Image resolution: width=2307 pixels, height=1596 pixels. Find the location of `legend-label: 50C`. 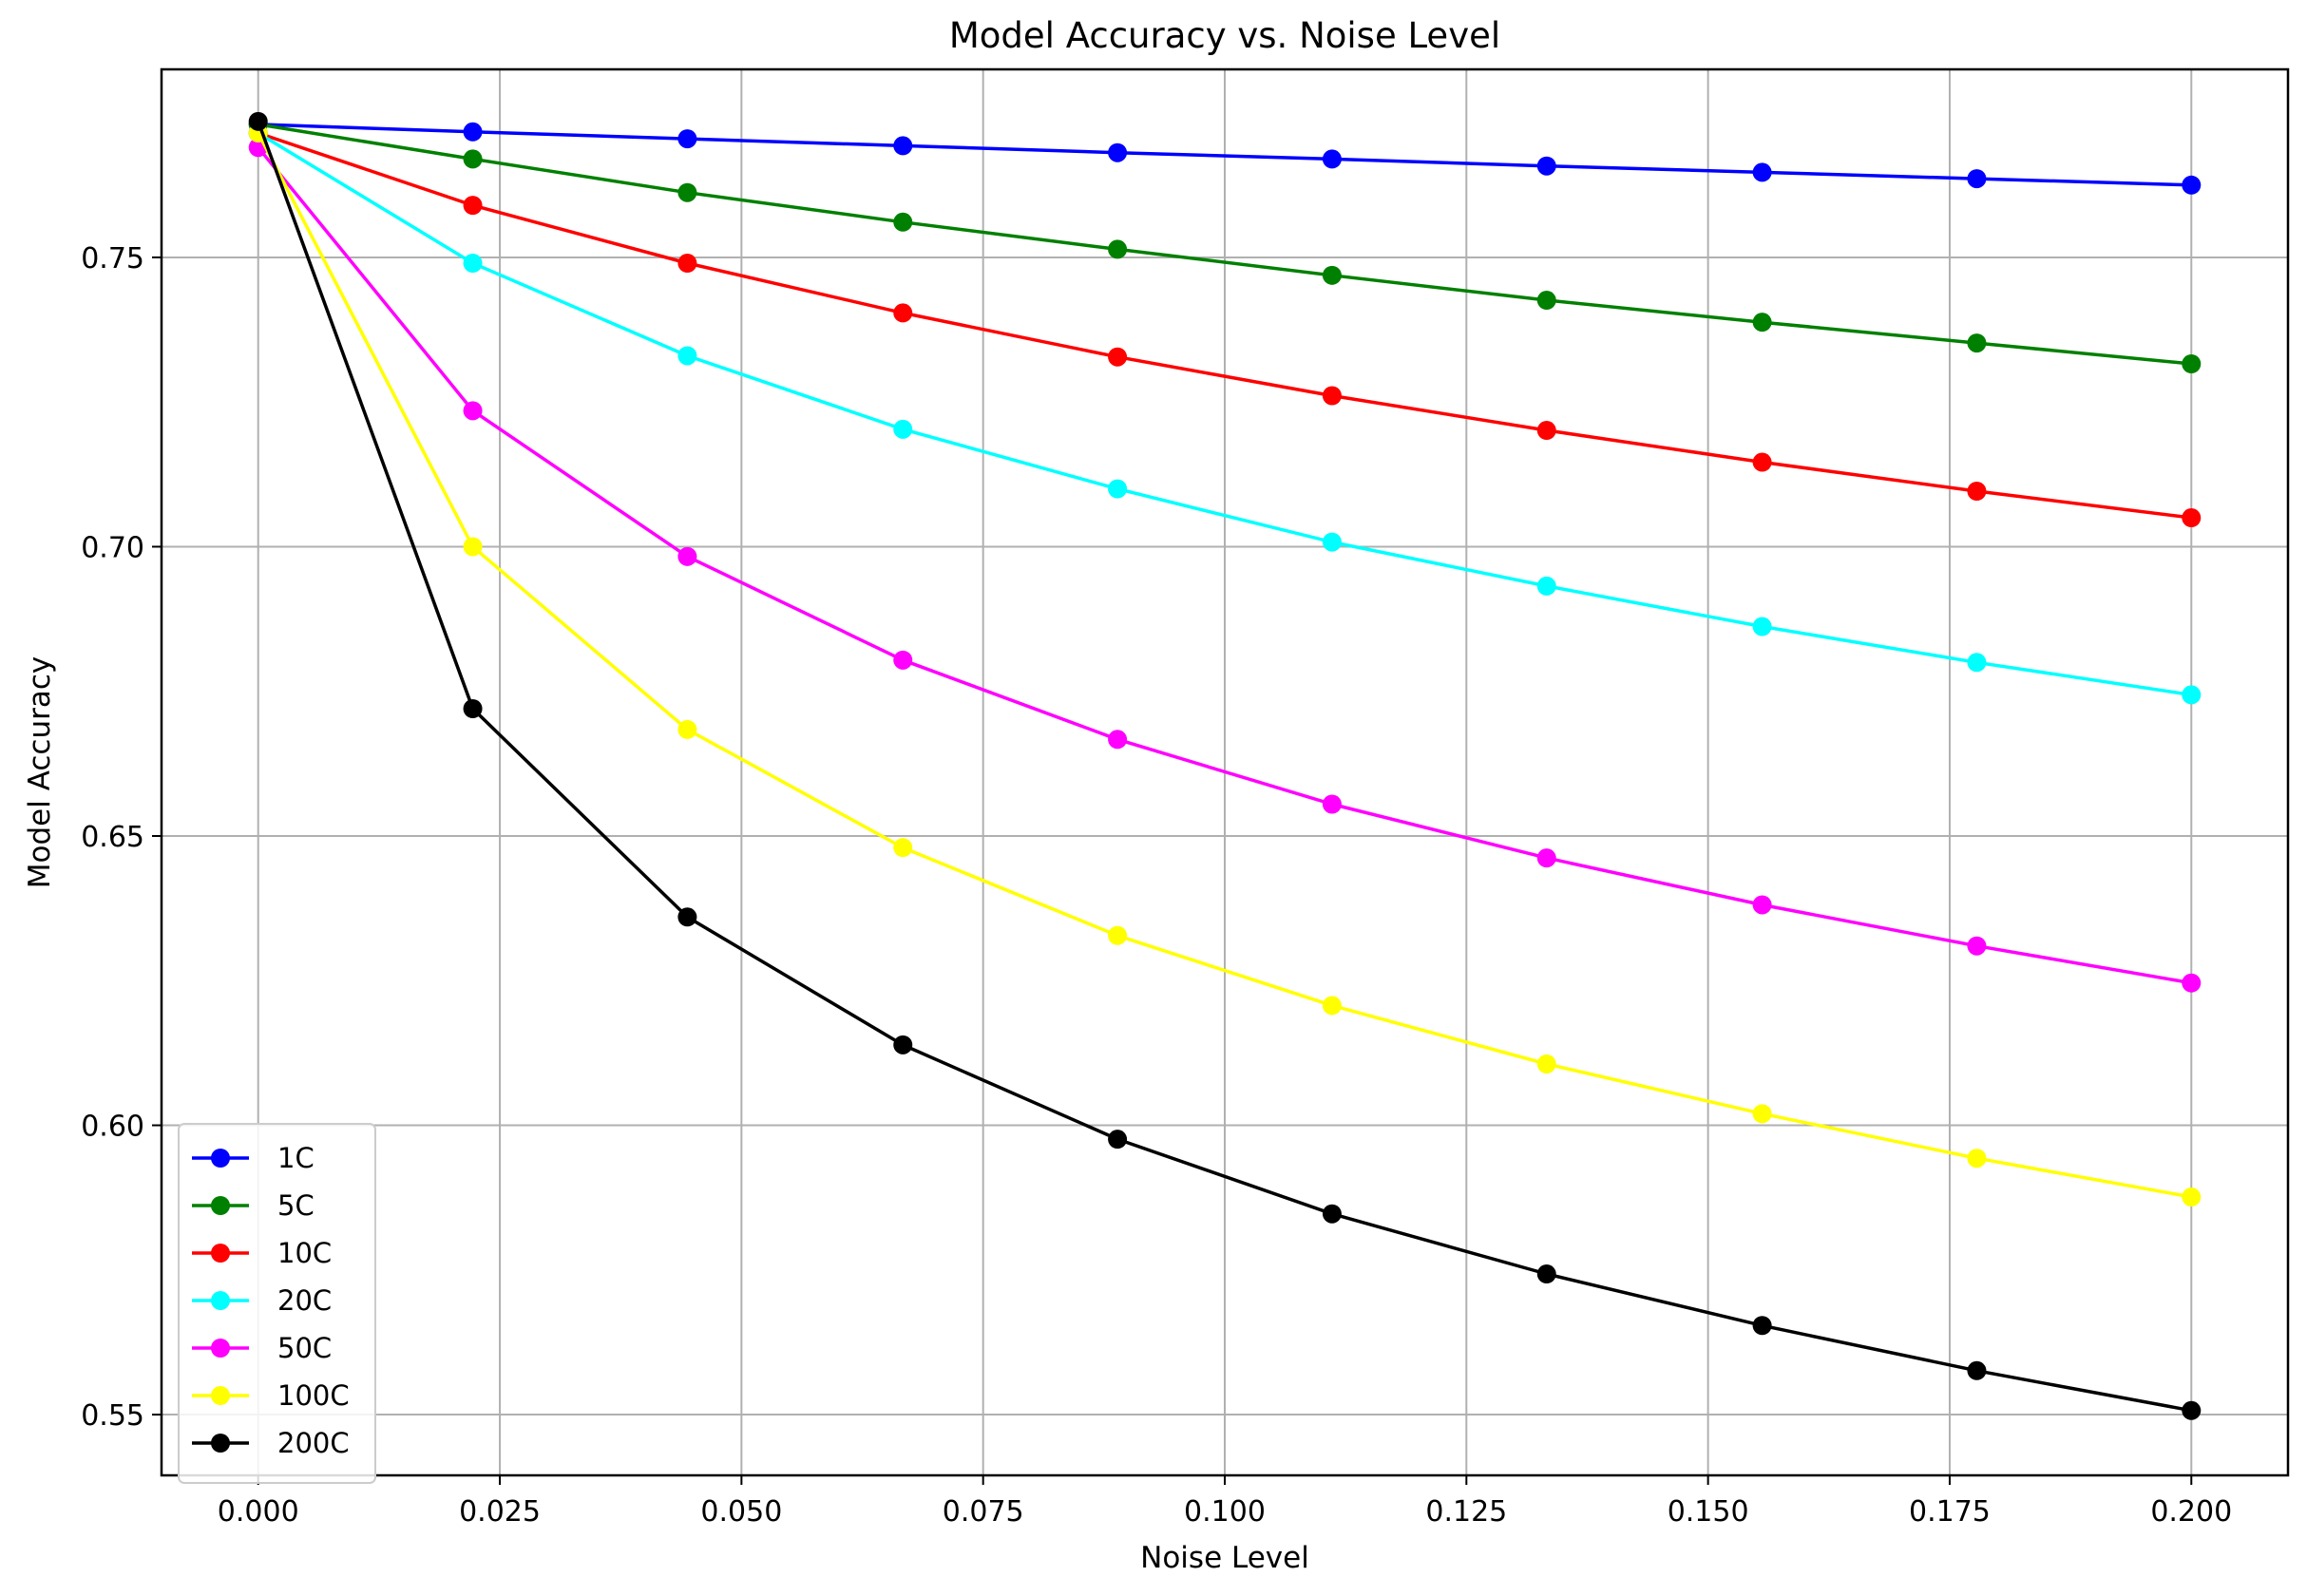

legend-label: 50C is located at coordinates (304, 1348).